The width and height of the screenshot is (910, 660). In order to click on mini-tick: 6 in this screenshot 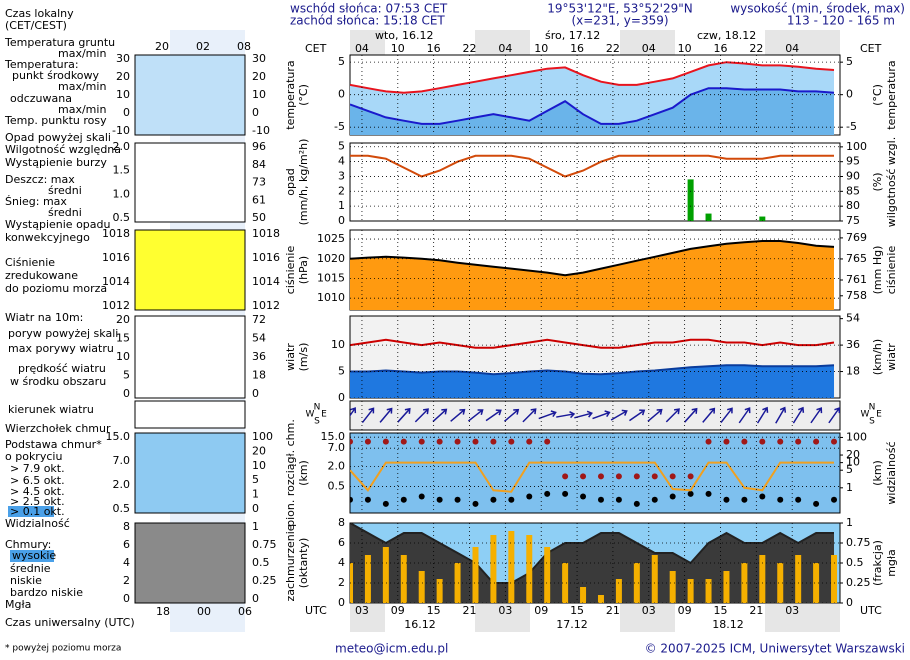, I will do `click(126, 544)`.